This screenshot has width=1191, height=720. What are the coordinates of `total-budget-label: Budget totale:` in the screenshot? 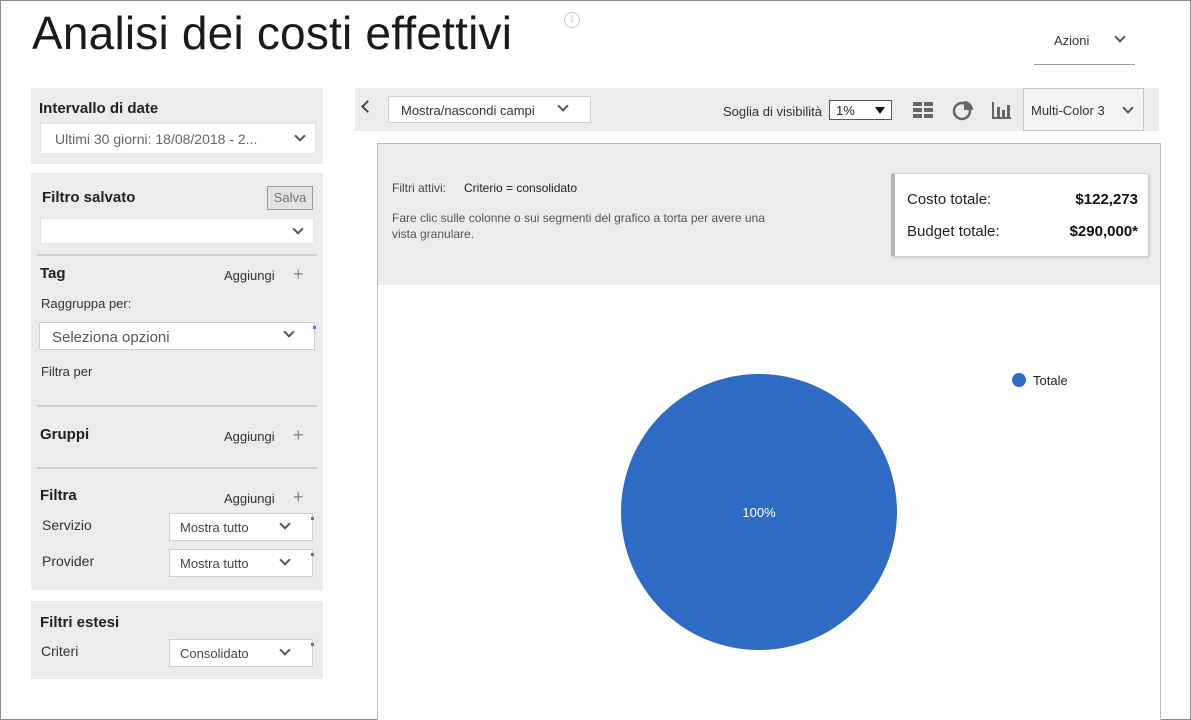 It's located at (953, 231).